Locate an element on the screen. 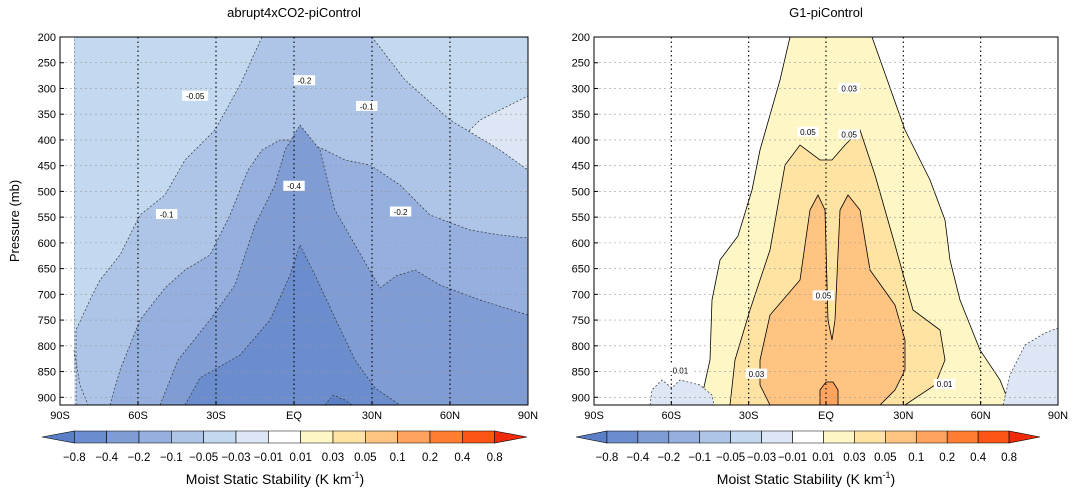 This screenshot has width=1076, height=492. right-colorbar-tick-12: 0.4 is located at coordinates (978, 458).